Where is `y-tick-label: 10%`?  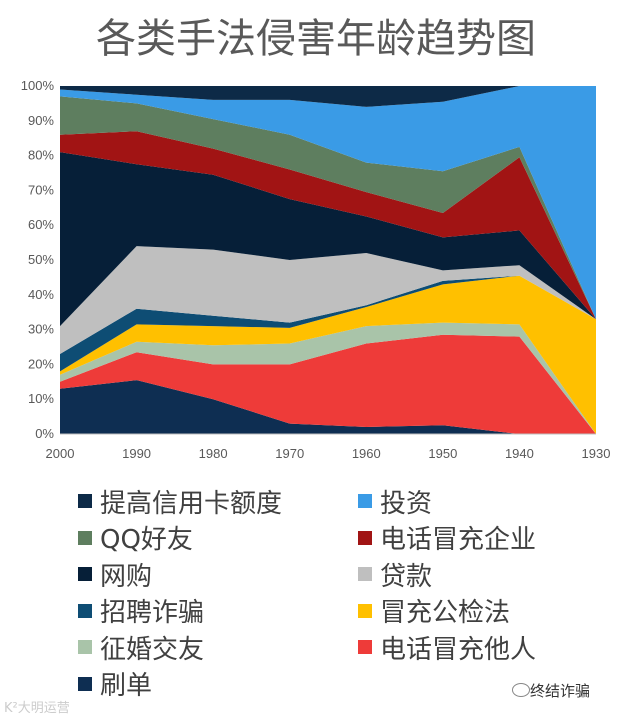 y-tick-label: 10% is located at coordinates (41, 398).